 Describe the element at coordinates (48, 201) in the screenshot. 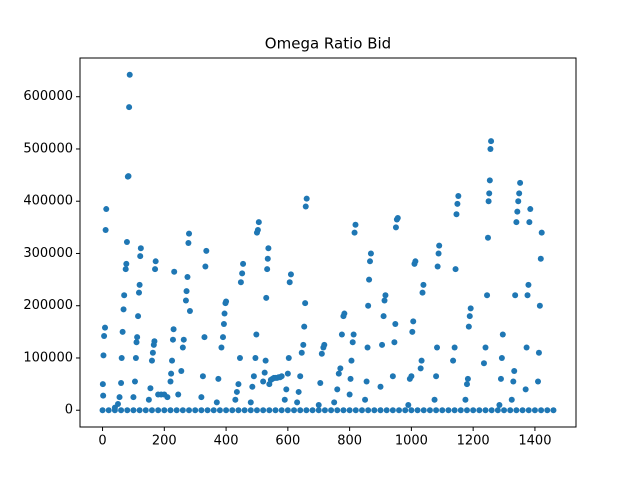

I see `y-tick-label: 400000` at that location.